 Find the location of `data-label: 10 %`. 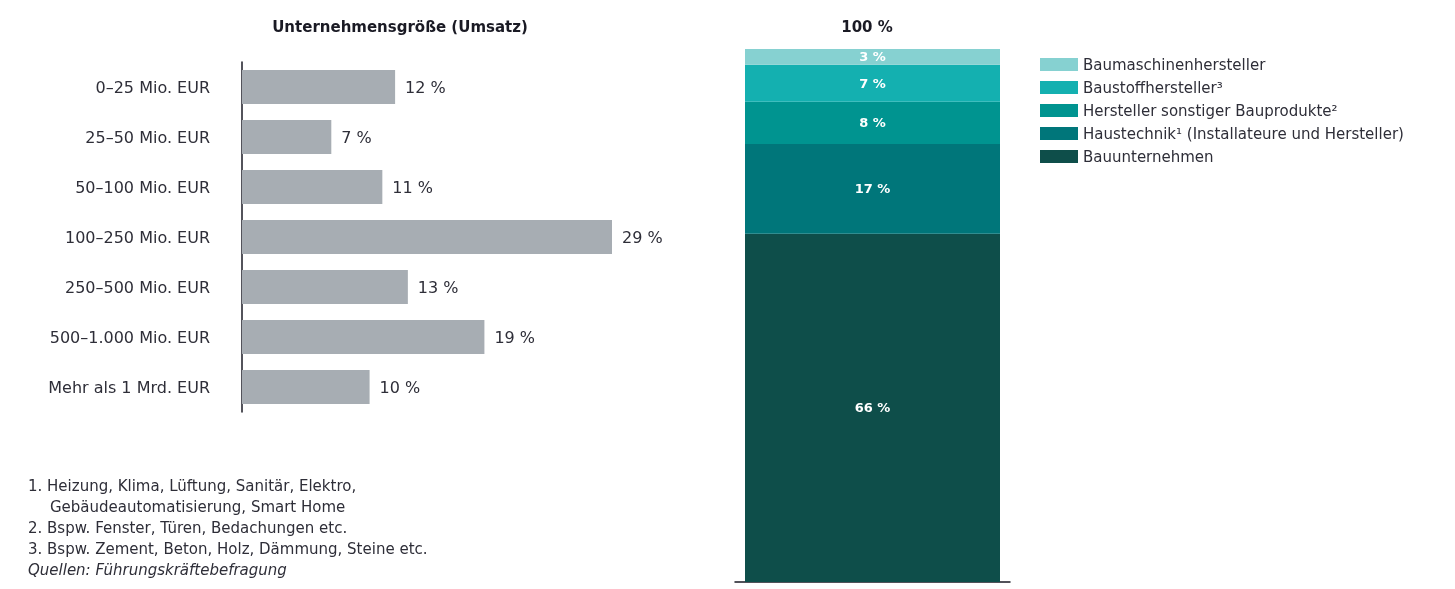

data-label: 10 % is located at coordinates (400, 387).